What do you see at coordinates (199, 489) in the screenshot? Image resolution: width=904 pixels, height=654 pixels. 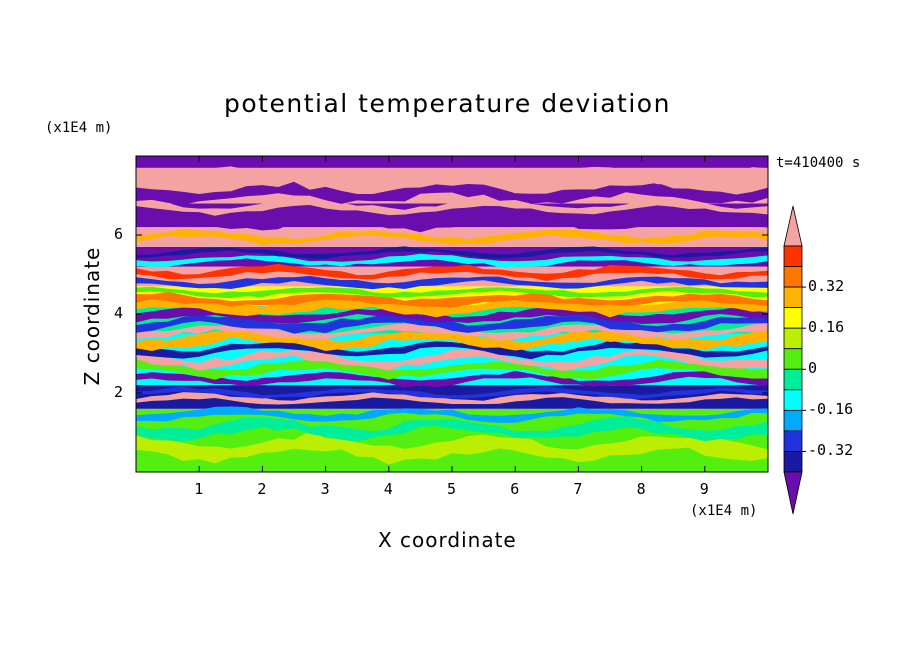 I see `x-tick-label: 1` at bounding box center [199, 489].